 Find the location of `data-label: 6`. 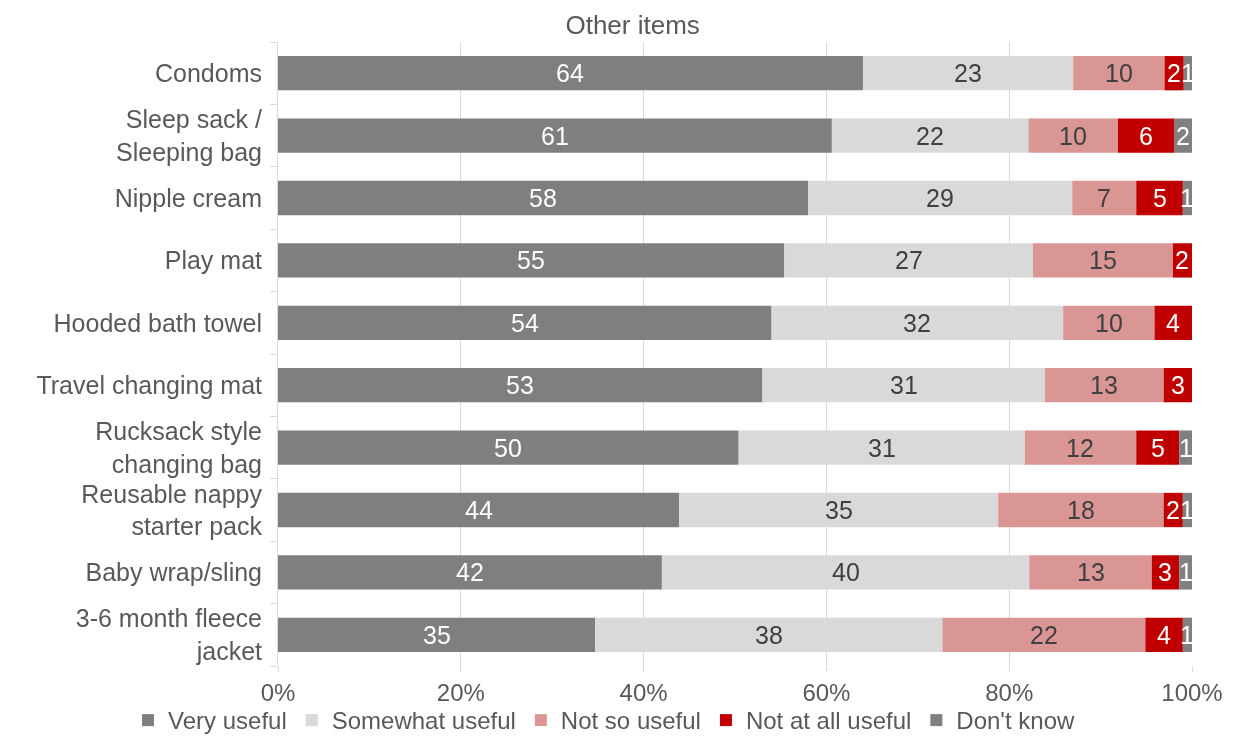

data-label: 6 is located at coordinates (1146, 136).